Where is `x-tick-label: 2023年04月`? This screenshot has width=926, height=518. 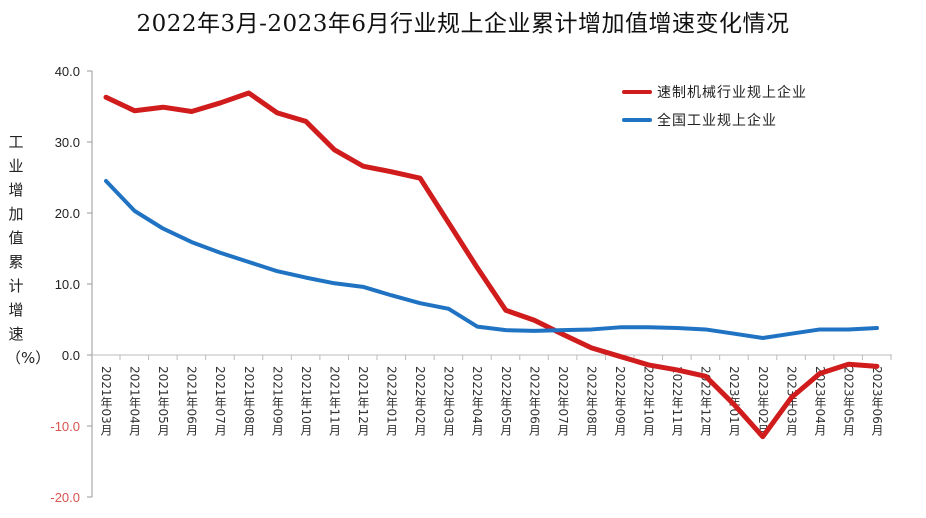
x-tick-label: 2023年04月 is located at coordinates (820, 401).